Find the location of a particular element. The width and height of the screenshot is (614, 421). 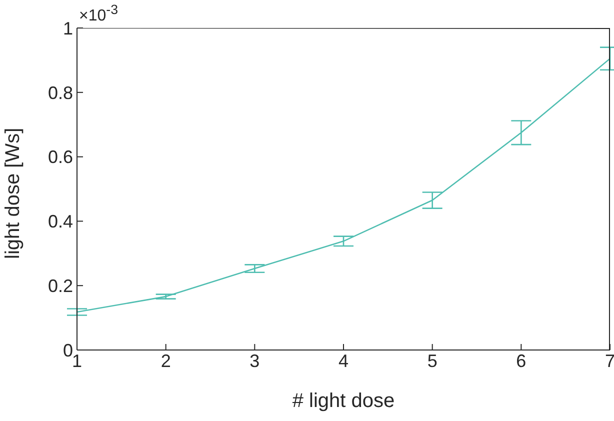

x-axis-title: # light dose is located at coordinates (343, 401).